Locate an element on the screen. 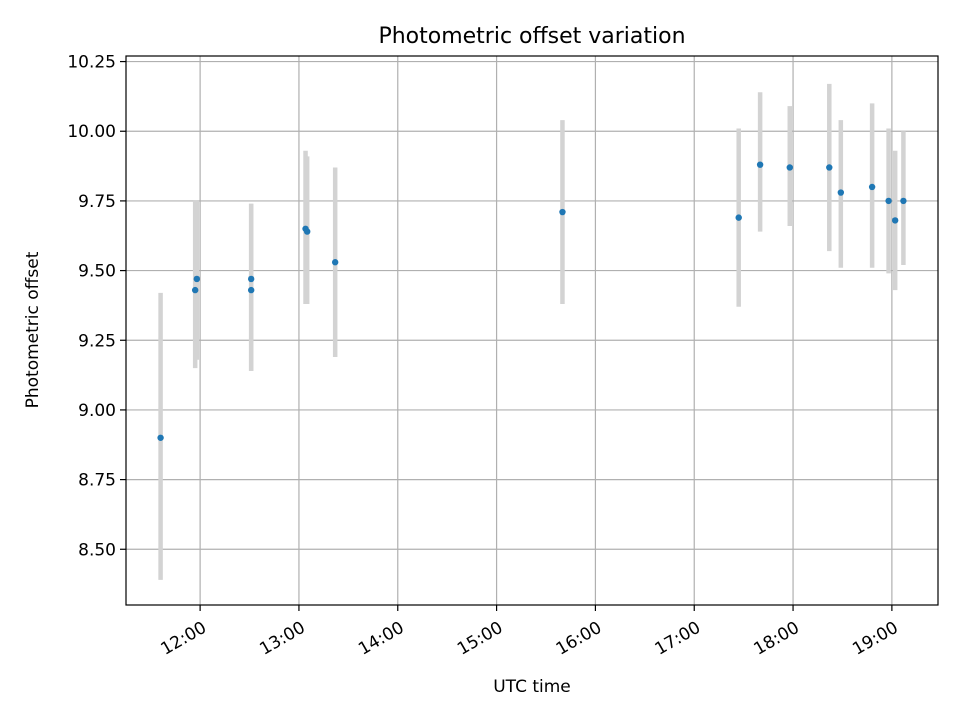 Image resolution: width=960 pixels, height=720 pixels. y-axis-label: Photometric offset is located at coordinates (33, 329).